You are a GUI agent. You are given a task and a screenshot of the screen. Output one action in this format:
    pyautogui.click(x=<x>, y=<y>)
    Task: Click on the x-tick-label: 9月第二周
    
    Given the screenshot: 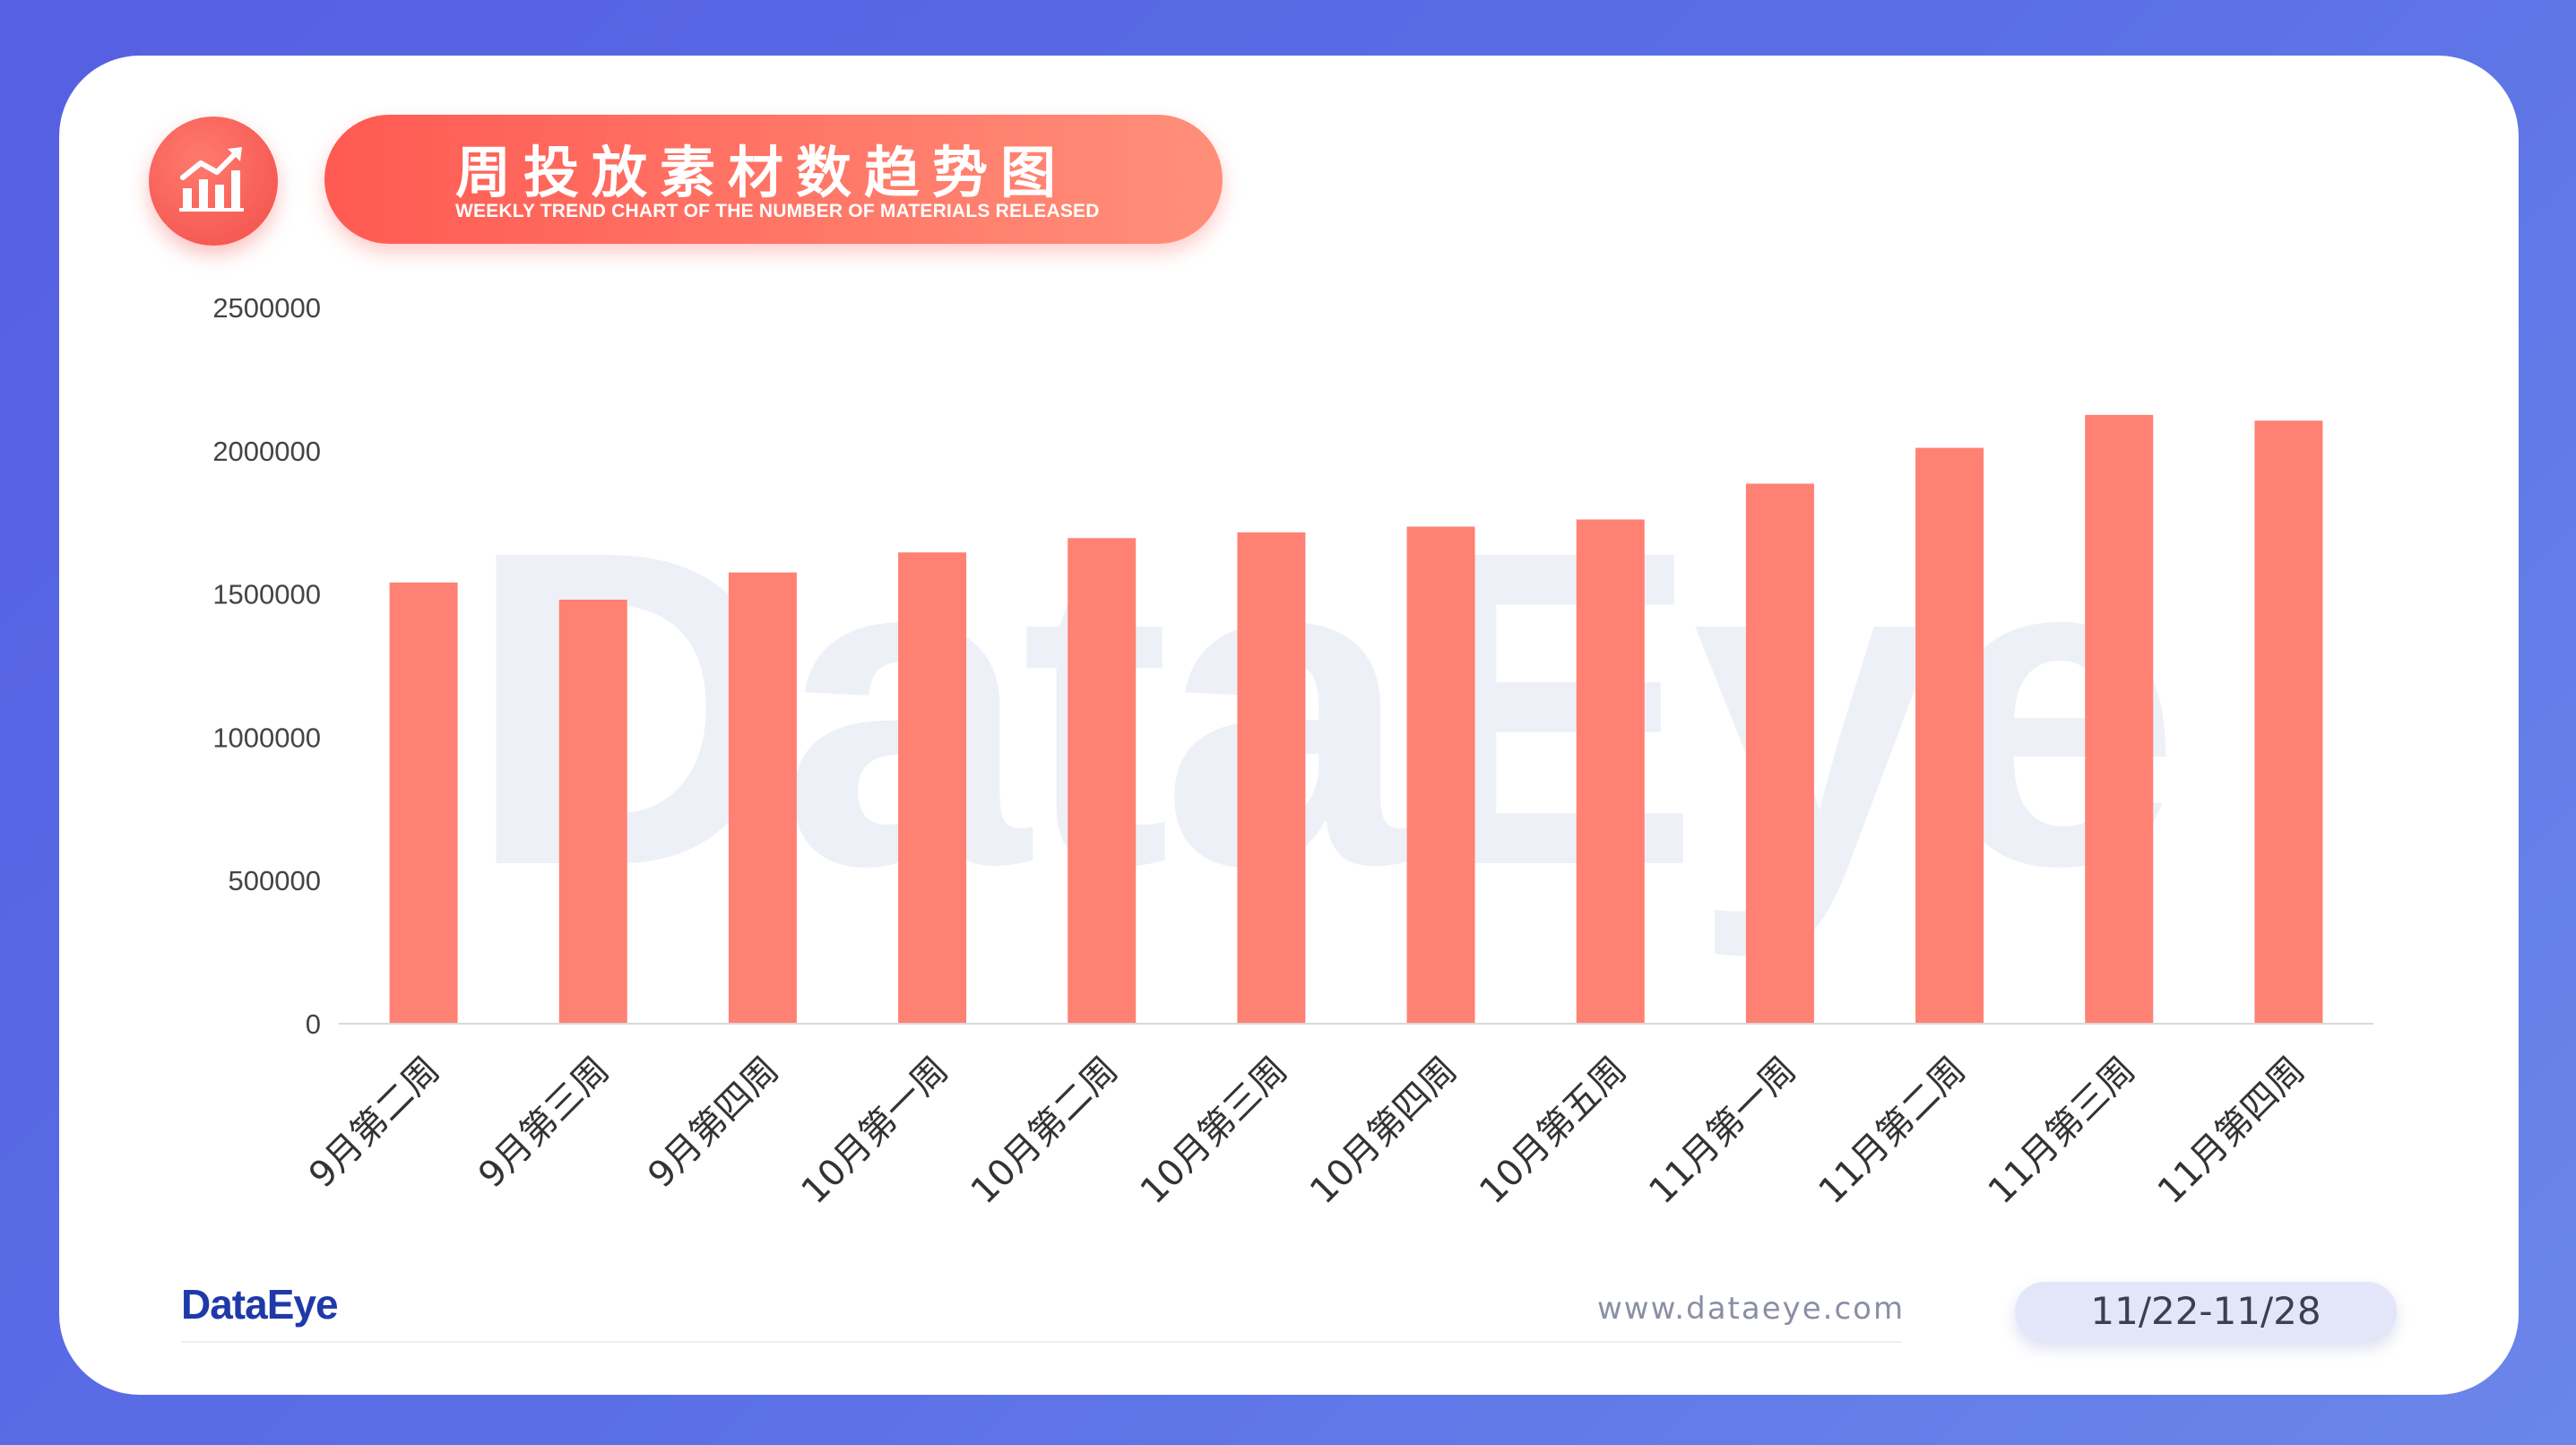 What is the action you would take?
    pyautogui.click(x=374, y=1123)
    